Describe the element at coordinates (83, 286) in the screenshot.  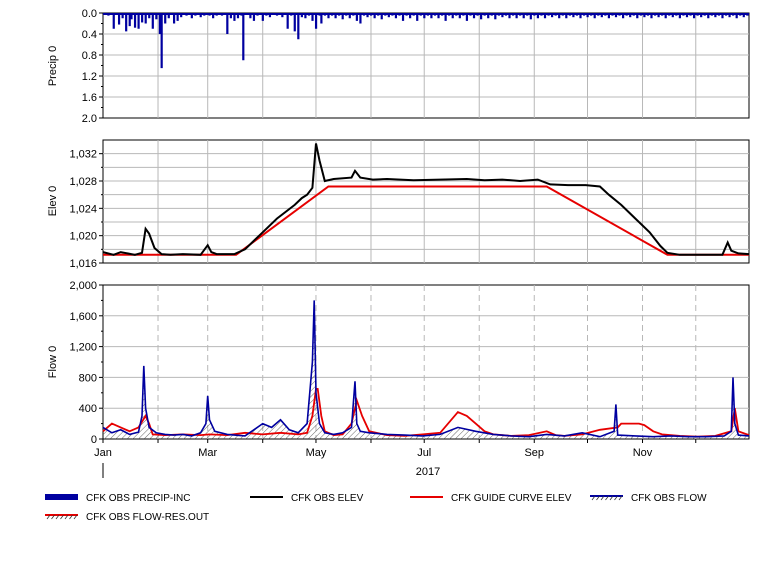
I see `y-tick-label: 2,000` at that location.